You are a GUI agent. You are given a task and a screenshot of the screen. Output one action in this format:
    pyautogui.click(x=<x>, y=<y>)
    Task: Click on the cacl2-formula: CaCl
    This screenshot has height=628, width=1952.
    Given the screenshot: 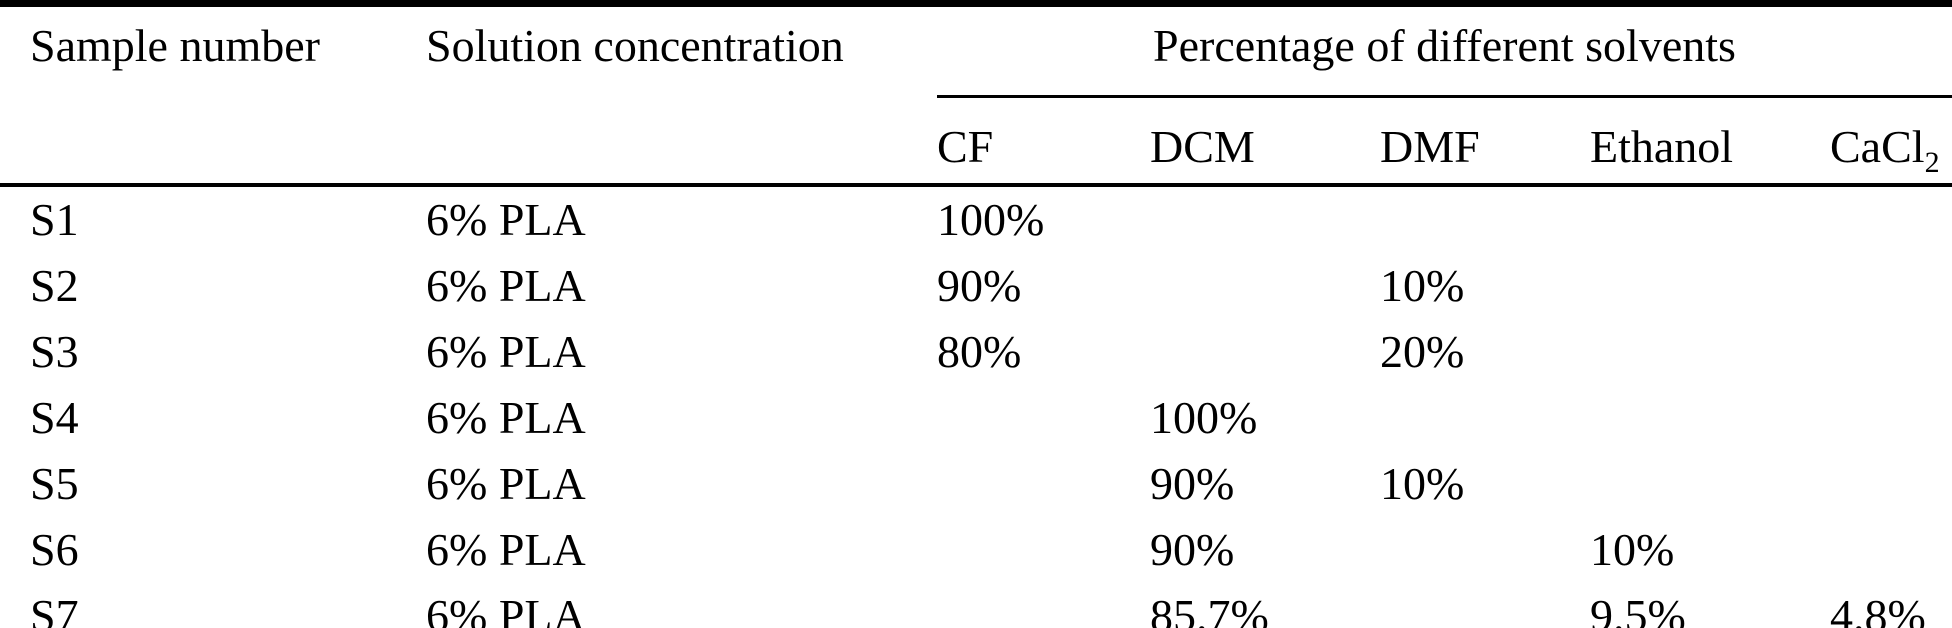 What is the action you would take?
    pyautogui.click(x=1877, y=146)
    